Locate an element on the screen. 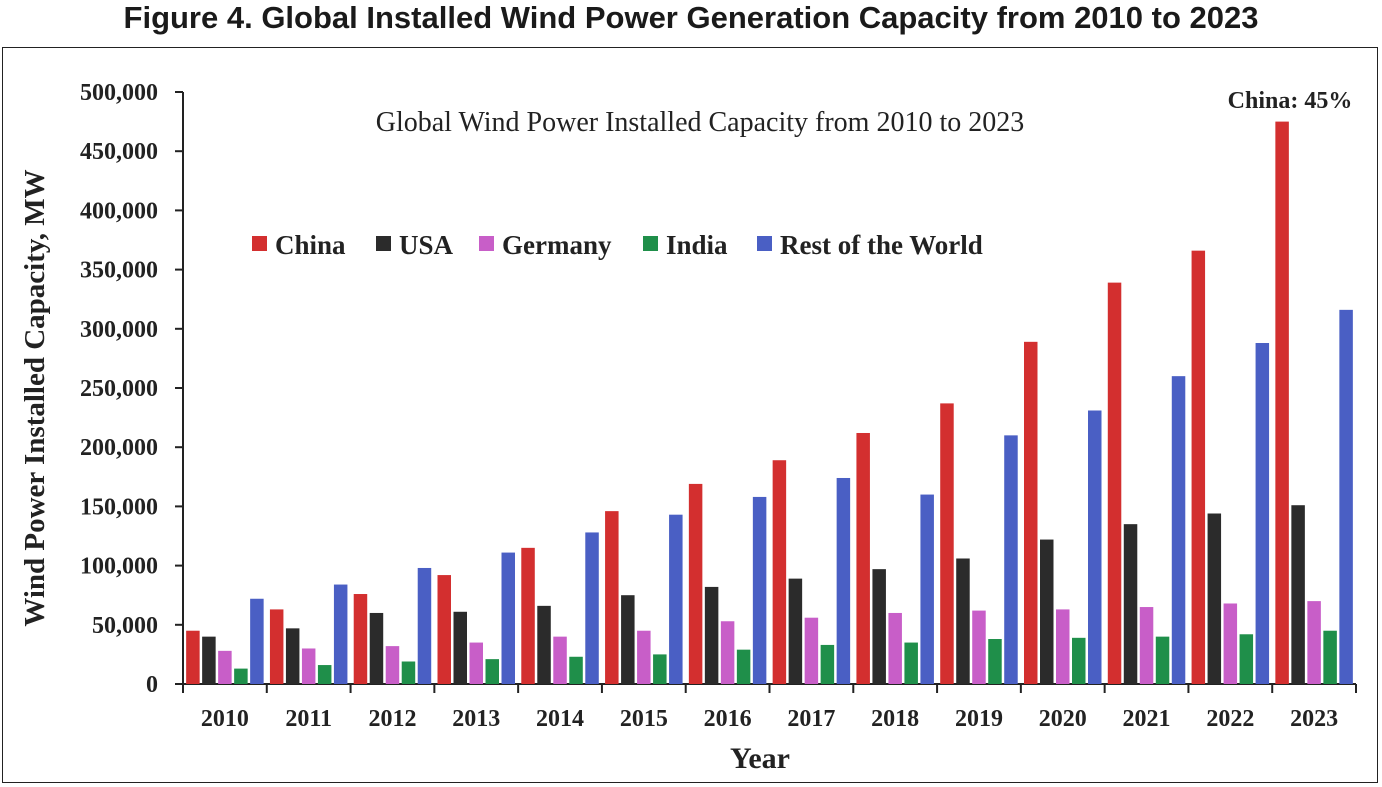  legend-label: Germany is located at coordinates (557, 245).